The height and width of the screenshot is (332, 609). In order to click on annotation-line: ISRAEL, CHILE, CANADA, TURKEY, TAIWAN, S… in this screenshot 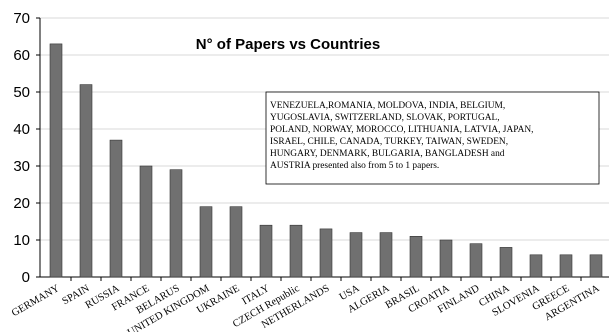, I will do `click(389, 142)`.